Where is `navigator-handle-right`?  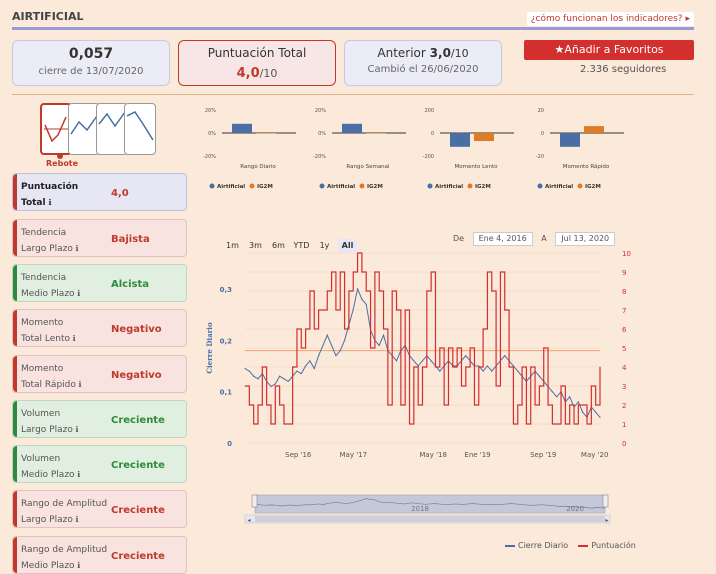 navigator-handle-right is located at coordinates (605, 501).